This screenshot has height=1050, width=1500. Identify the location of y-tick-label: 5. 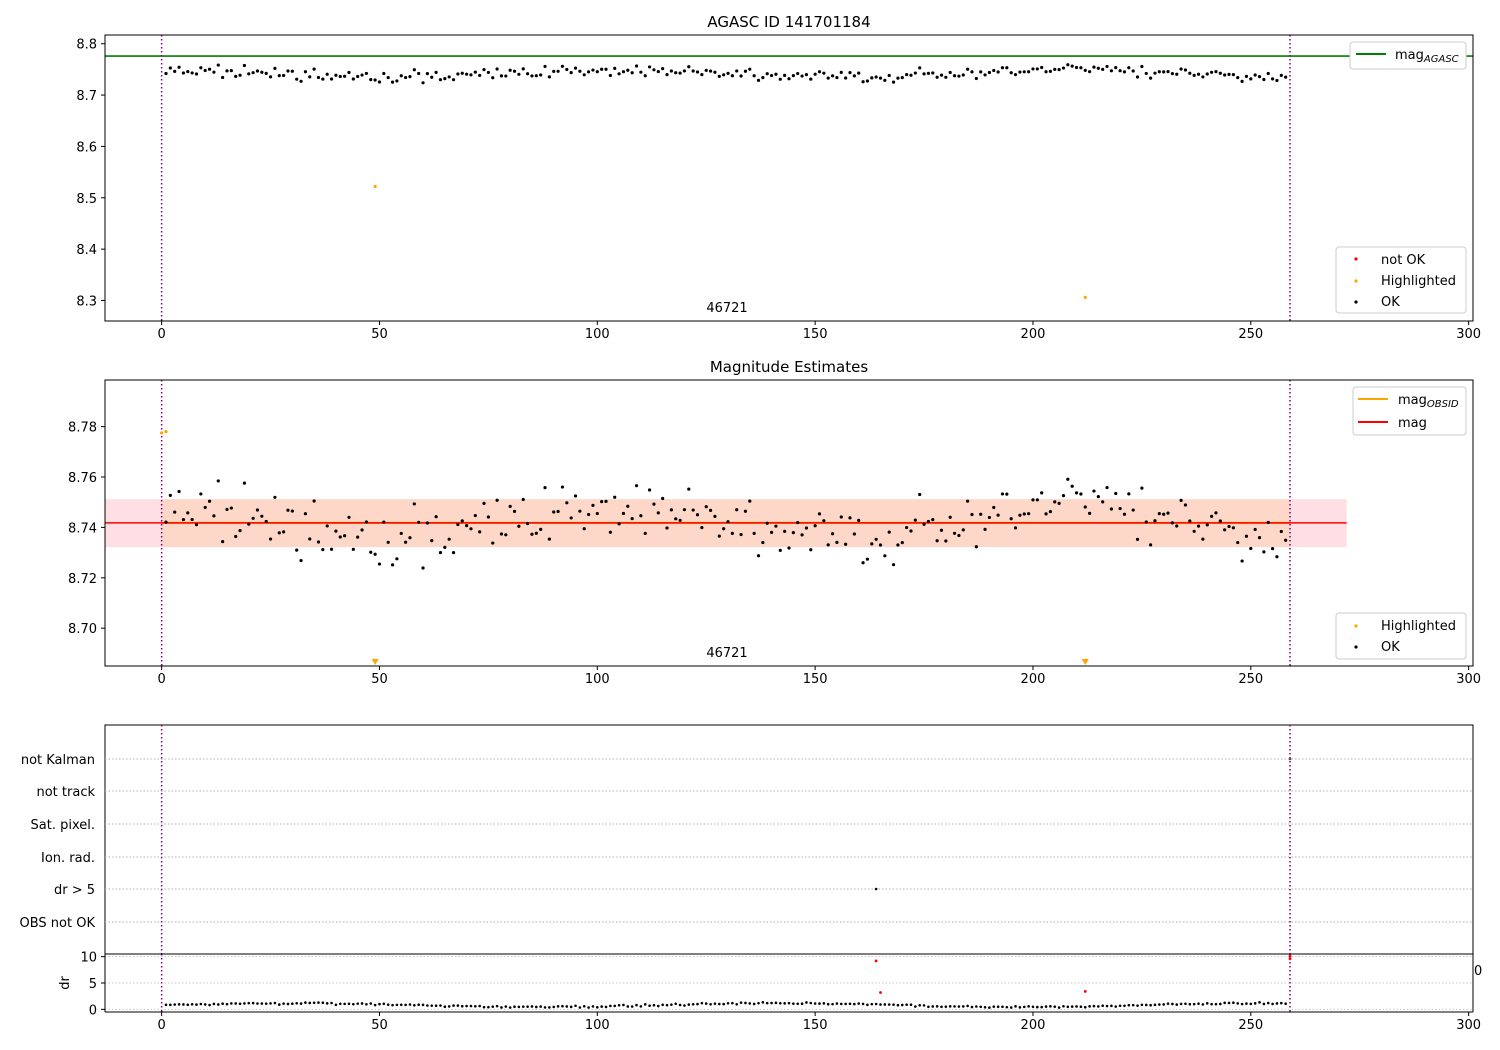
(93, 984).